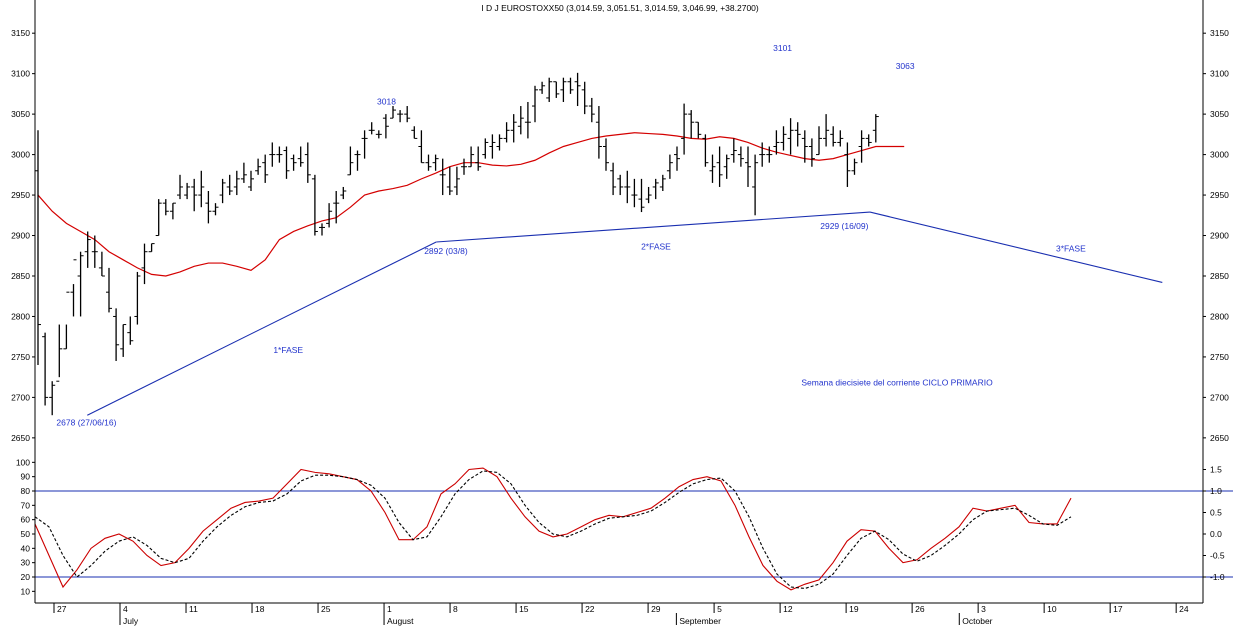  I want to click on month-label: July, so click(131, 621).